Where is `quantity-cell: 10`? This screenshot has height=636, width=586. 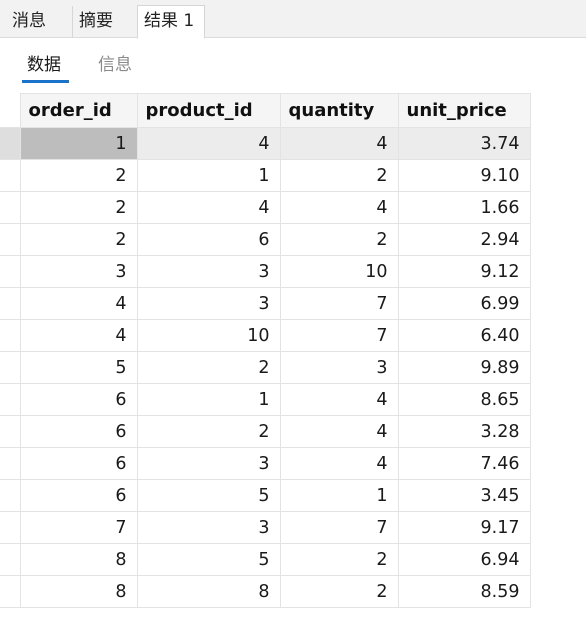 quantity-cell: 10 is located at coordinates (339, 271).